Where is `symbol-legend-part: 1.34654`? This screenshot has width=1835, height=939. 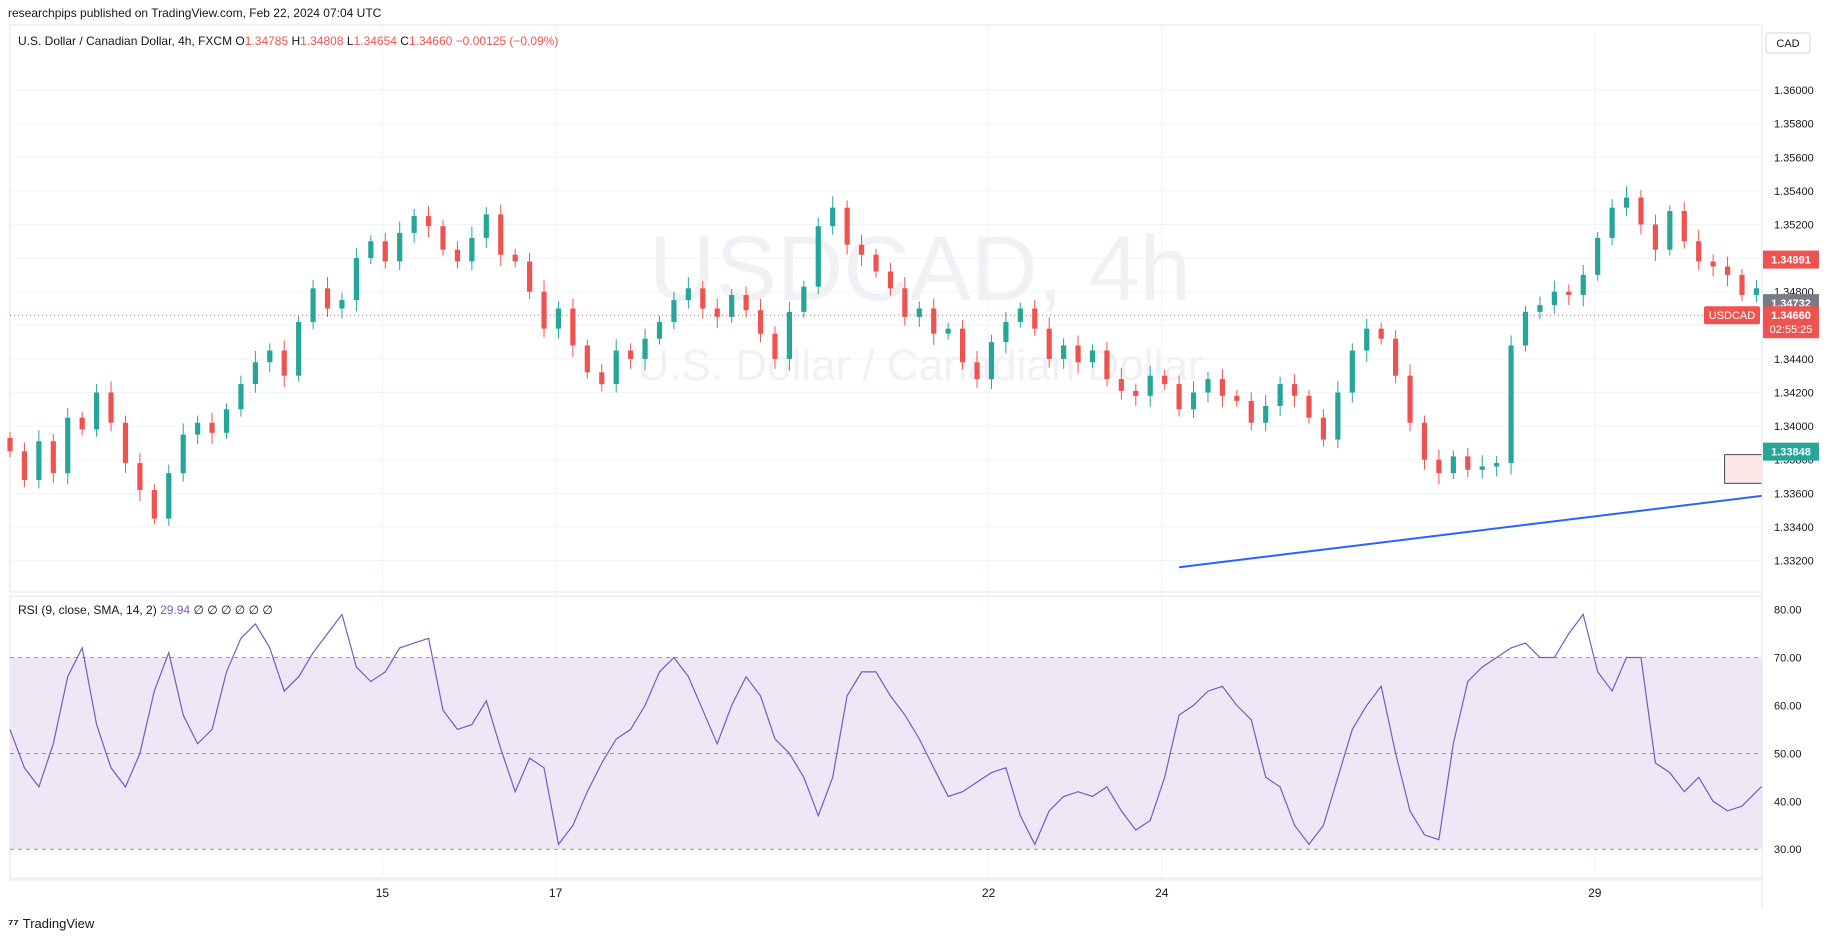
symbol-legend-part: 1.34654 is located at coordinates (377, 41).